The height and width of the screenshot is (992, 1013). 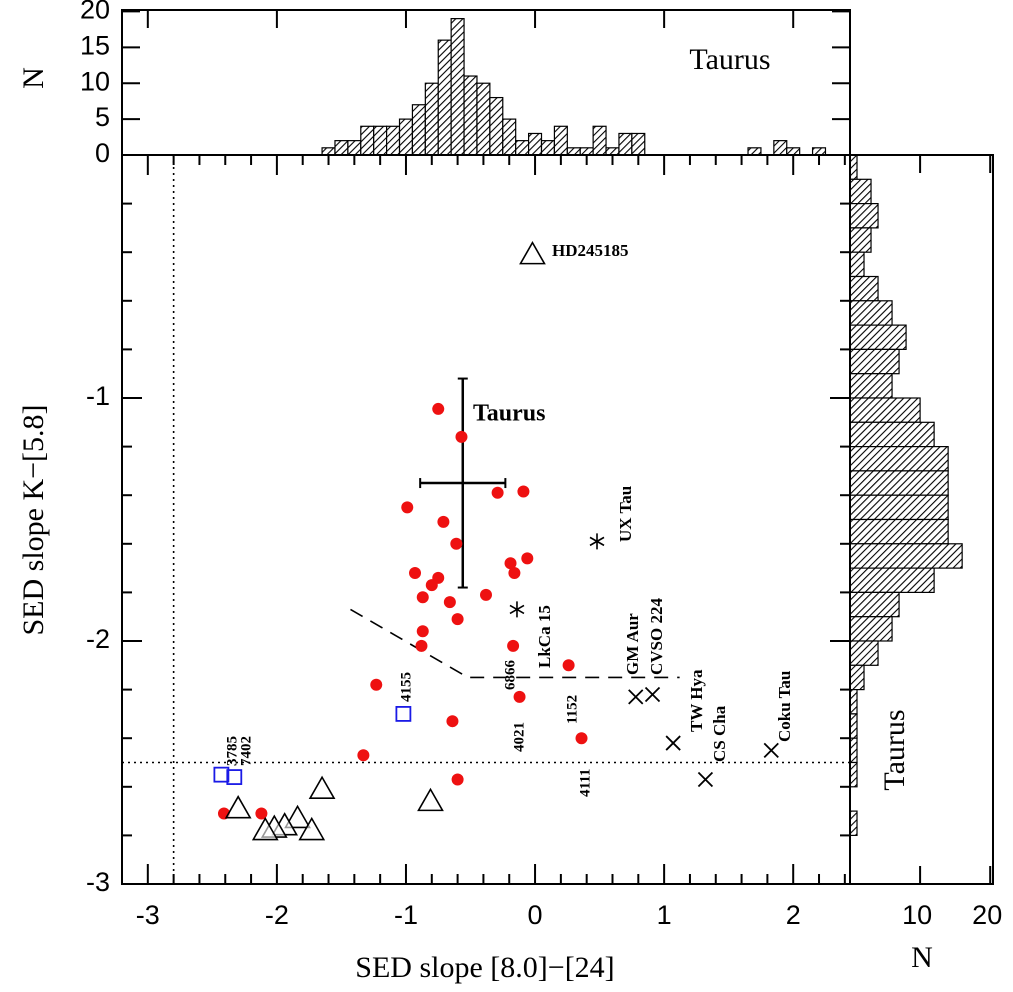 I want to click on y-tick-label: 15, so click(x=95, y=45).